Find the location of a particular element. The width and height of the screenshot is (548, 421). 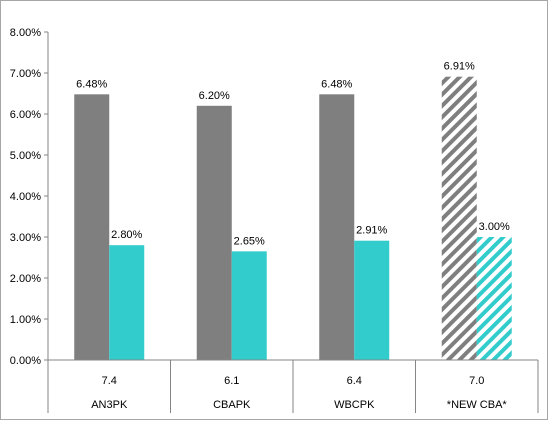

y-tick-label: 2.00% is located at coordinates (25, 279).